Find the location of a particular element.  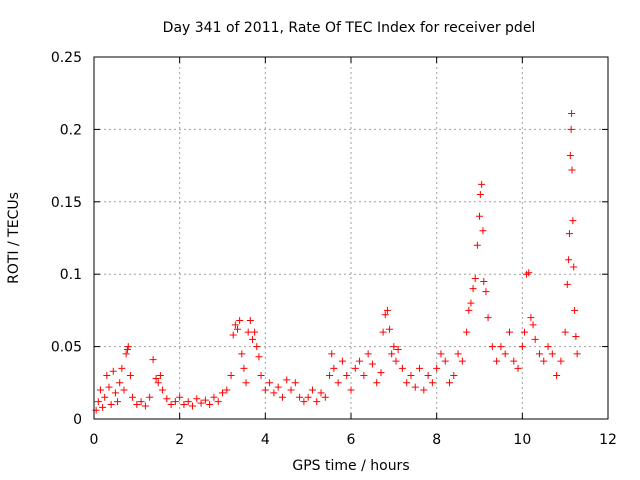

y-tick-label: 0.2 is located at coordinates (71, 130).